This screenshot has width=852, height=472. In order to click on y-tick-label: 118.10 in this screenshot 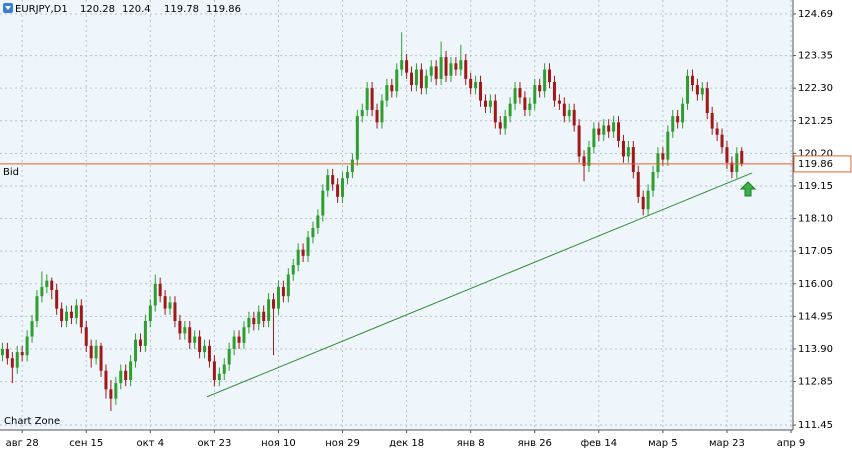, I will do `click(815, 219)`.